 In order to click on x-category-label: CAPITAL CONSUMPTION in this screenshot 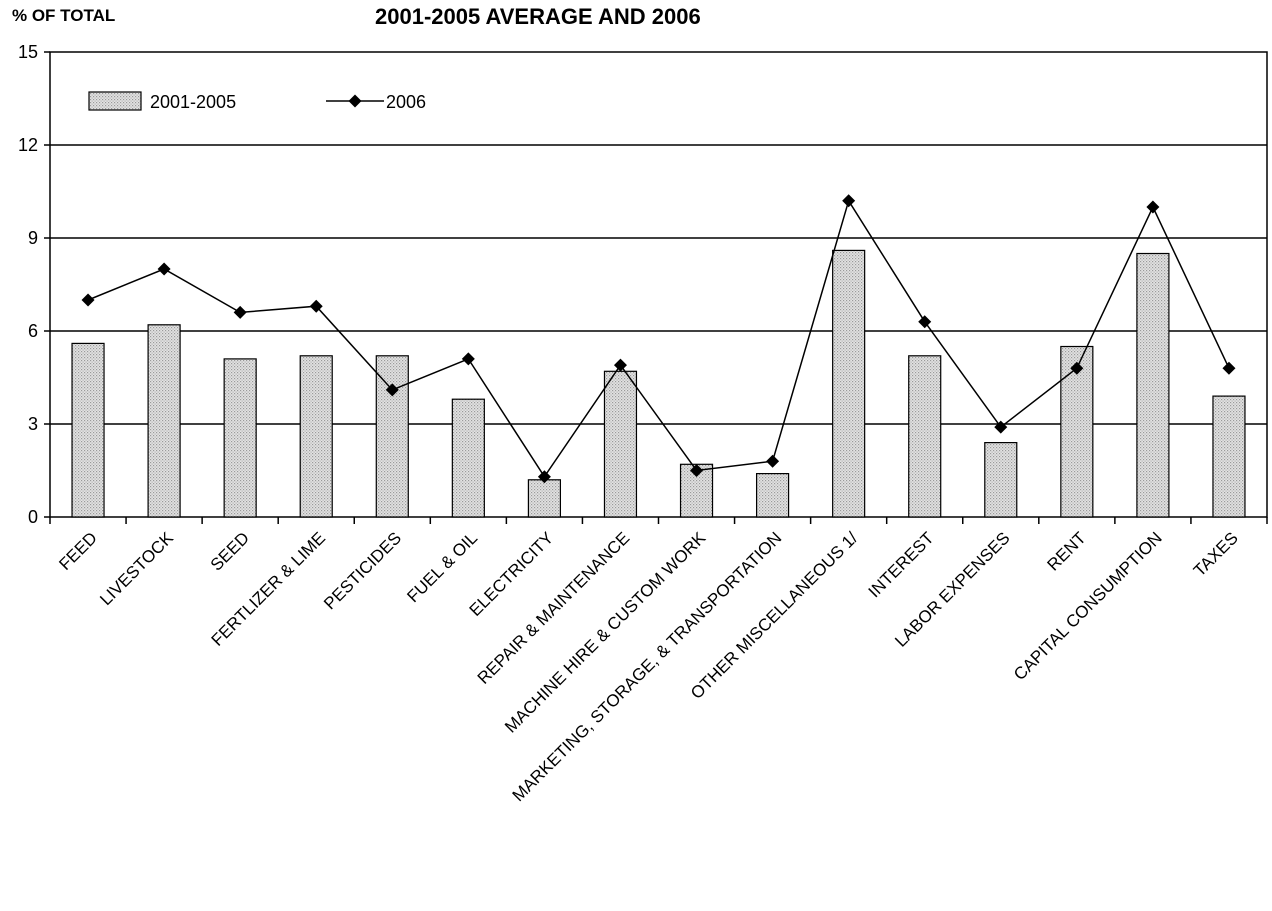, I will do `click(1088, 606)`.